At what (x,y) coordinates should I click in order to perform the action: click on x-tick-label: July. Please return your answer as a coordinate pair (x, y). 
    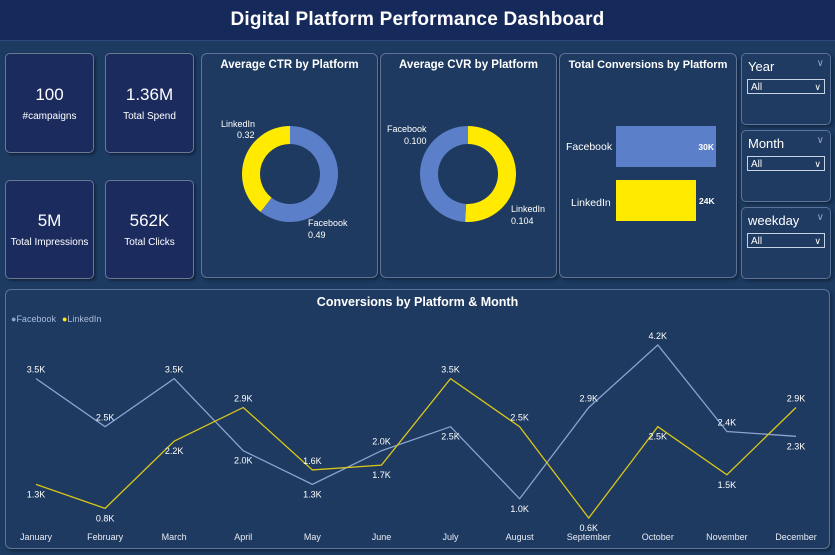
    Looking at the image, I should click on (451, 537).